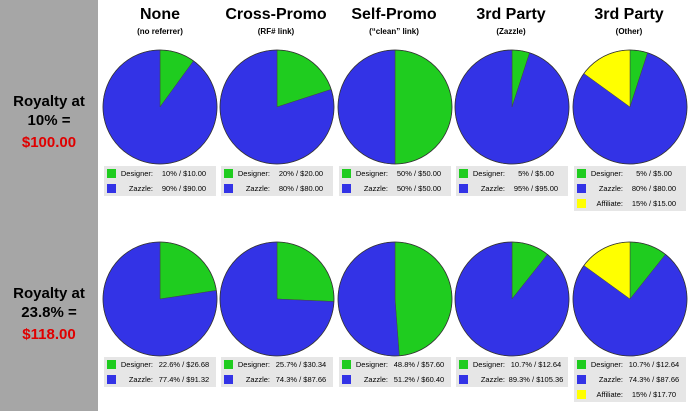  I want to click on column-title: None, so click(160, 14).